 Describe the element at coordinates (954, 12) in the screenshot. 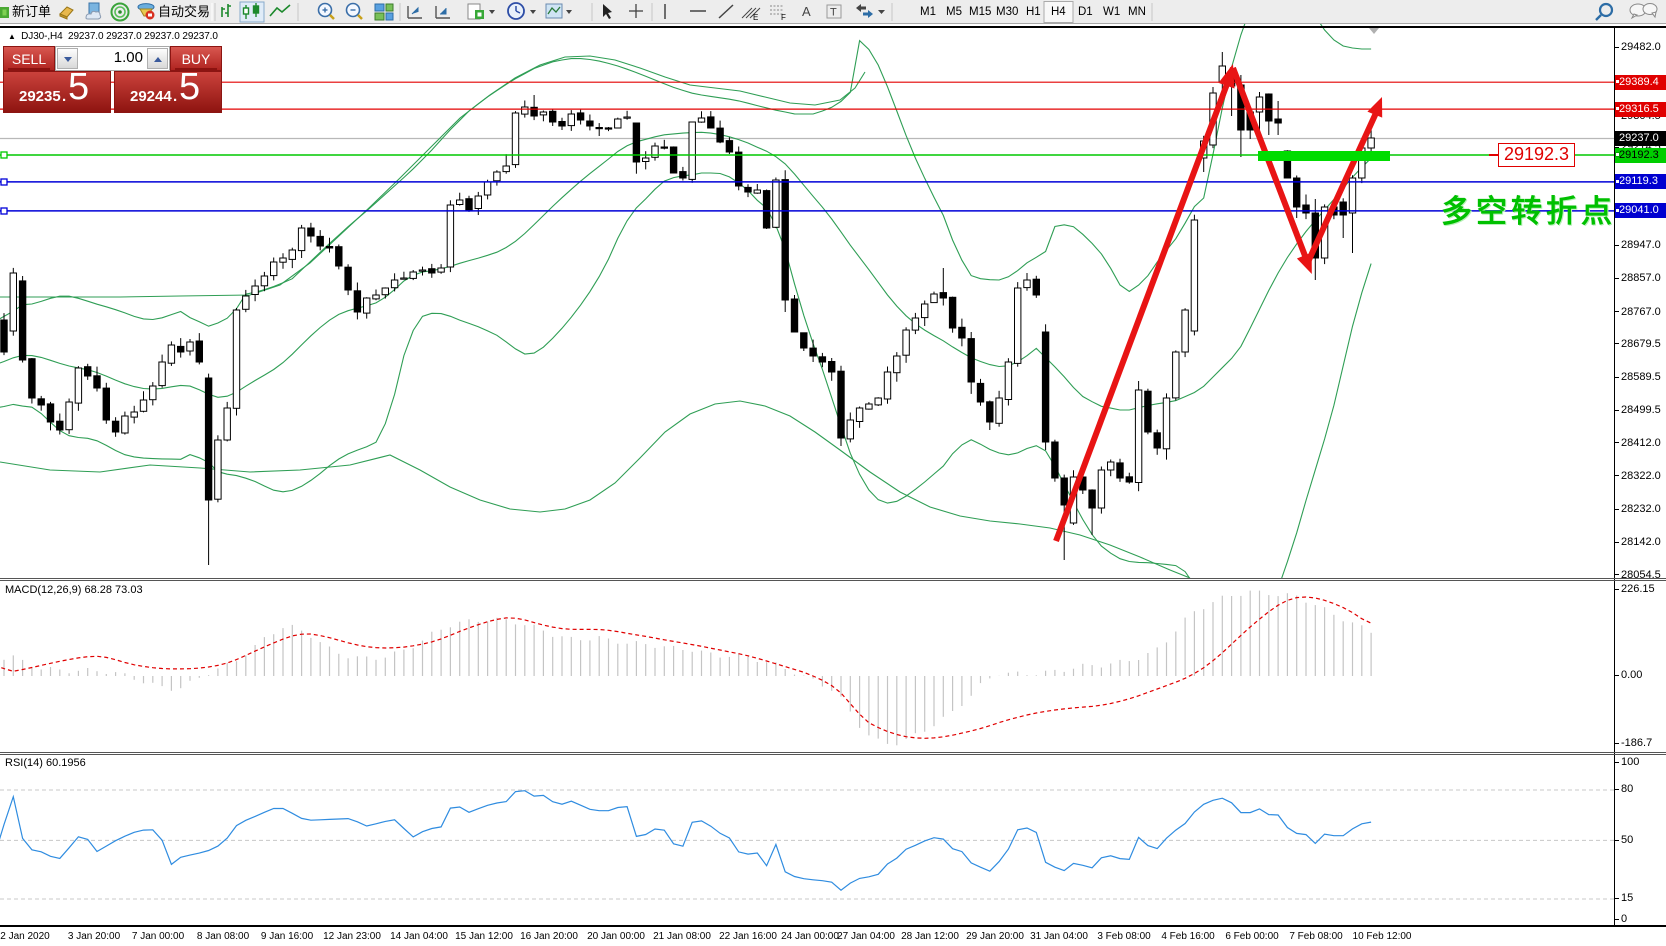

I see `svg-text: M5` at that location.